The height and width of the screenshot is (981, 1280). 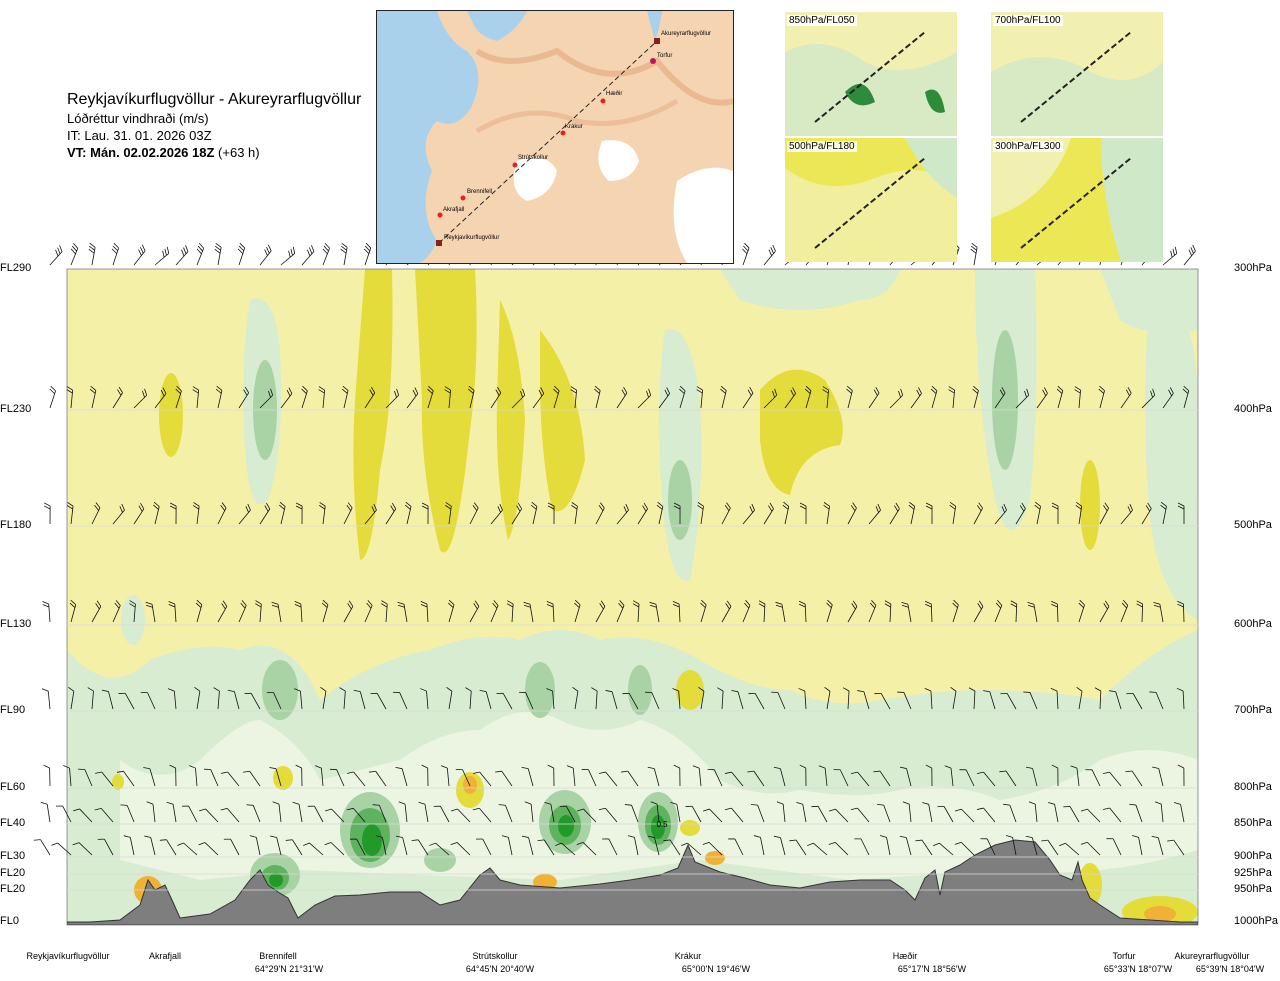 I want to click on mini-map-label: 500hPa/FL180, so click(x=822, y=146).